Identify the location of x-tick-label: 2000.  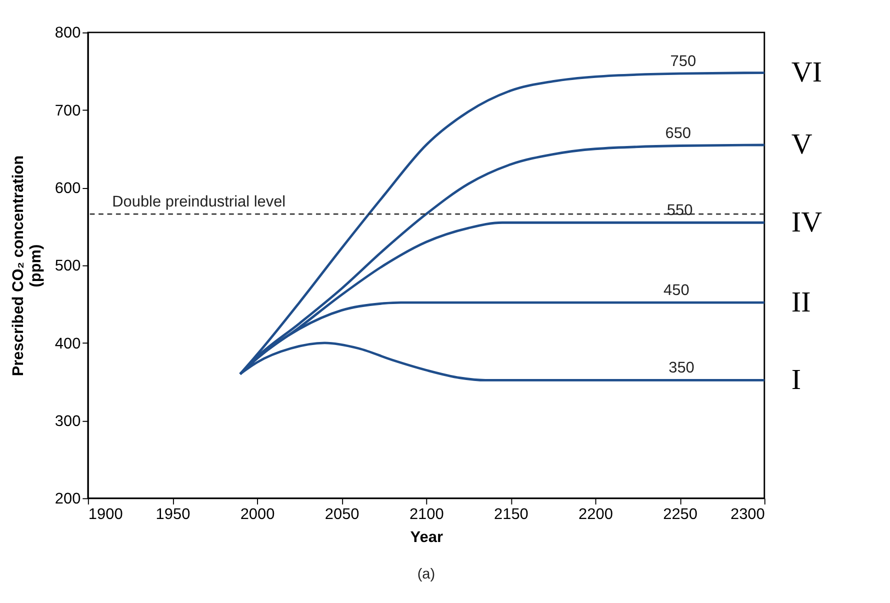
(257, 514).